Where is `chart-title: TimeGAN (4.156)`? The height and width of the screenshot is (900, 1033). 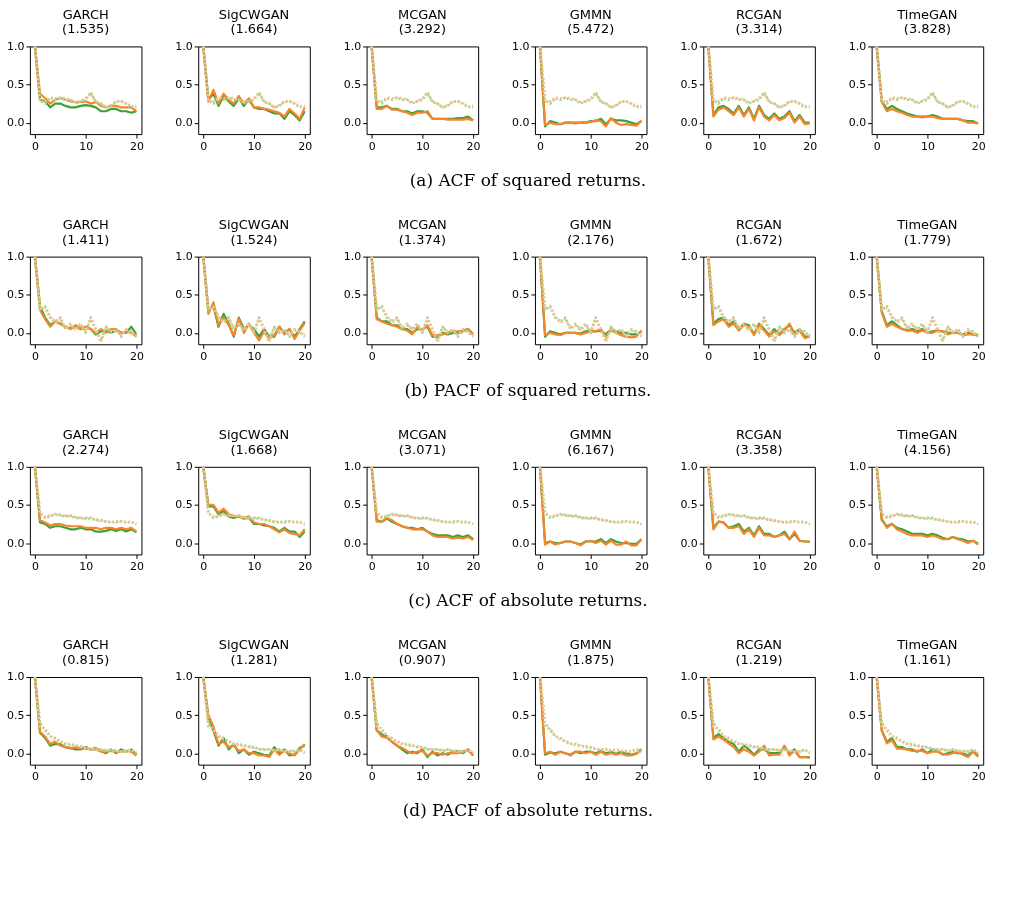
chart-title: TimeGAN (4.156) is located at coordinates (927, 441).